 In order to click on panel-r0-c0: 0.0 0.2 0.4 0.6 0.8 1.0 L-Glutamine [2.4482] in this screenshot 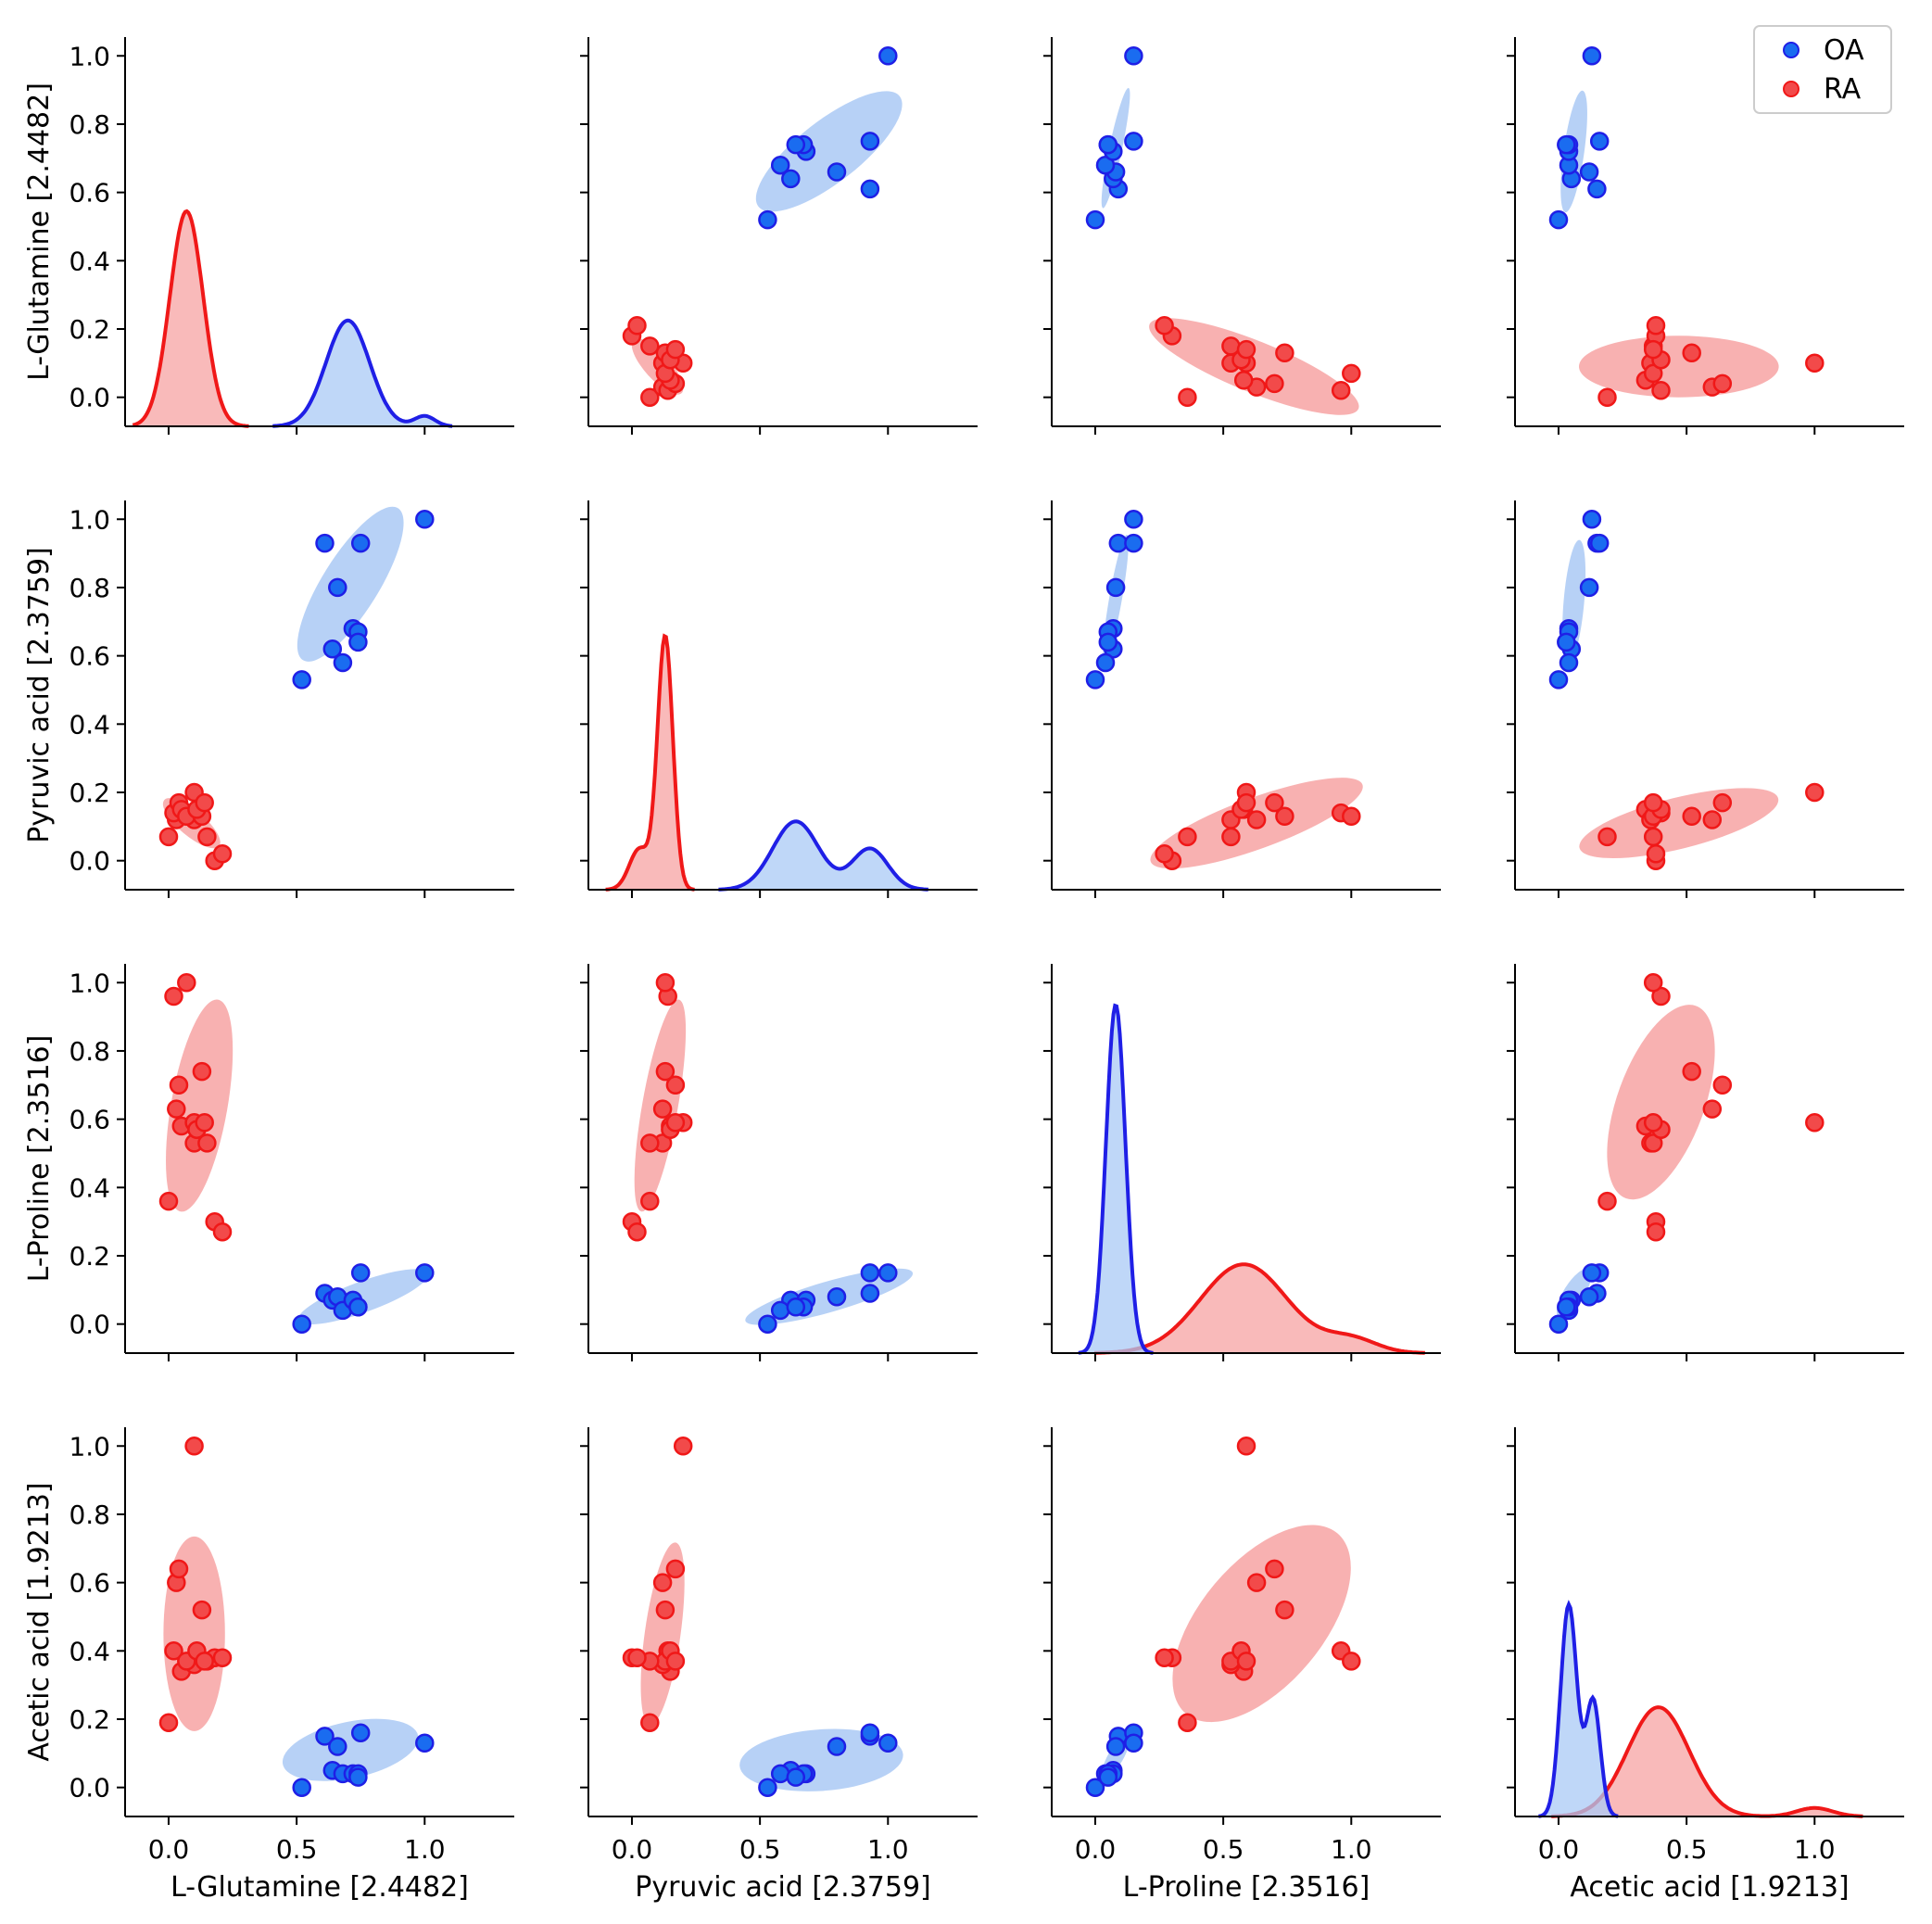, I will do `click(268, 236)`.